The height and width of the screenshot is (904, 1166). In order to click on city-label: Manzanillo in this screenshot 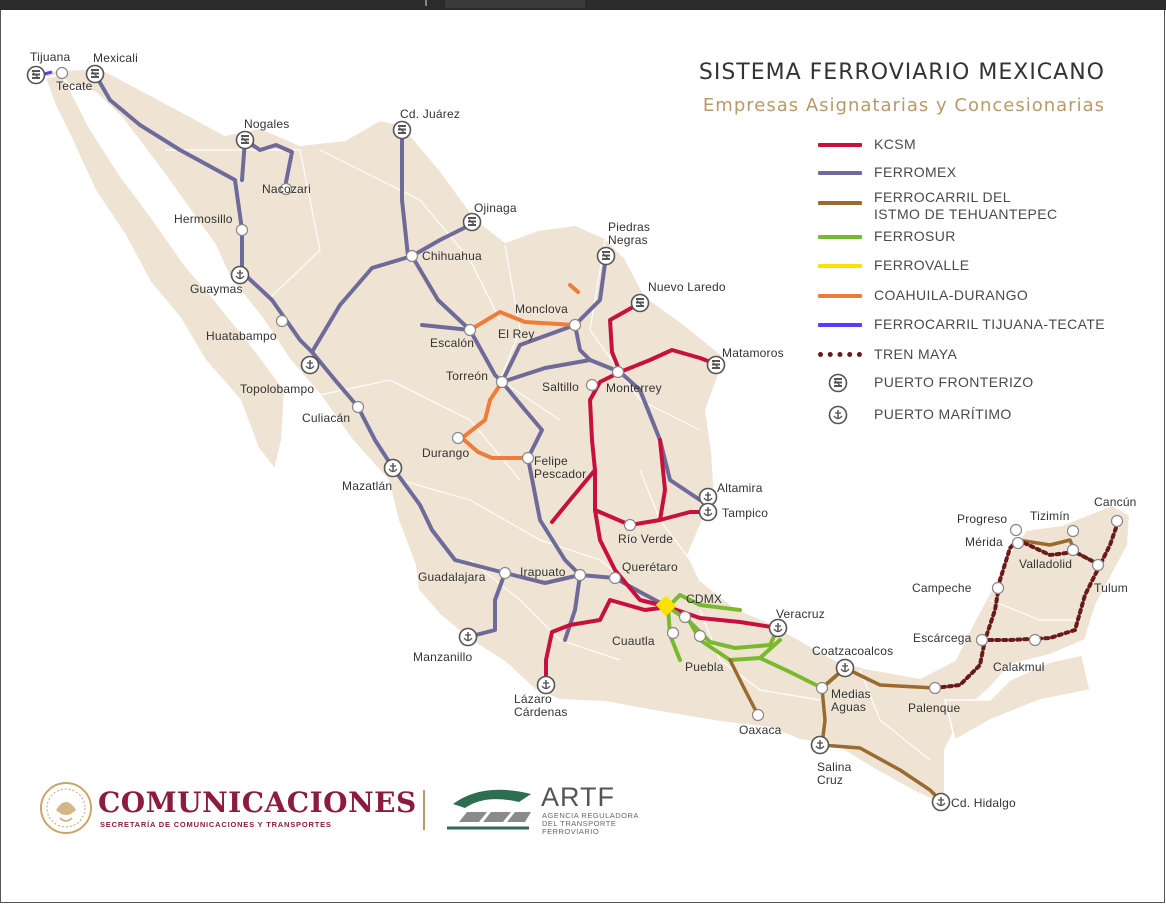, I will do `click(442, 657)`.